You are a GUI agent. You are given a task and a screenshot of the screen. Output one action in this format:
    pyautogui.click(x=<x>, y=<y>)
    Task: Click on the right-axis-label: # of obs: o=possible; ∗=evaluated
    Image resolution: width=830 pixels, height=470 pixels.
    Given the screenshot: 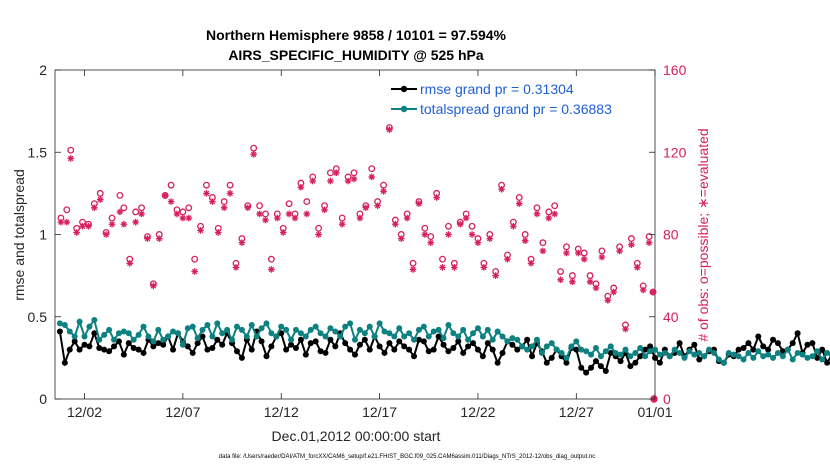 What is the action you would take?
    pyautogui.click(x=703, y=234)
    